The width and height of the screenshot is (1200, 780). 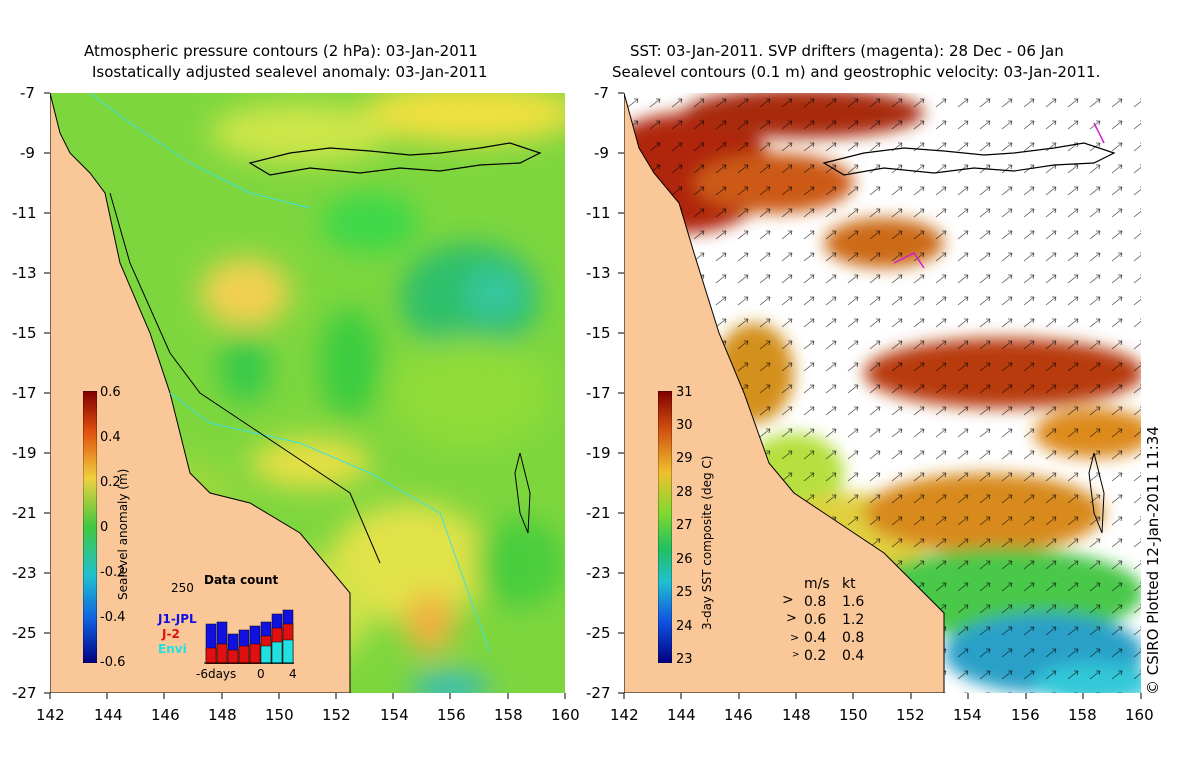 What do you see at coordinates (216, 674) in the screenshot?
I see `data-count-x-label: -6days` at bounding box center [216, 674].